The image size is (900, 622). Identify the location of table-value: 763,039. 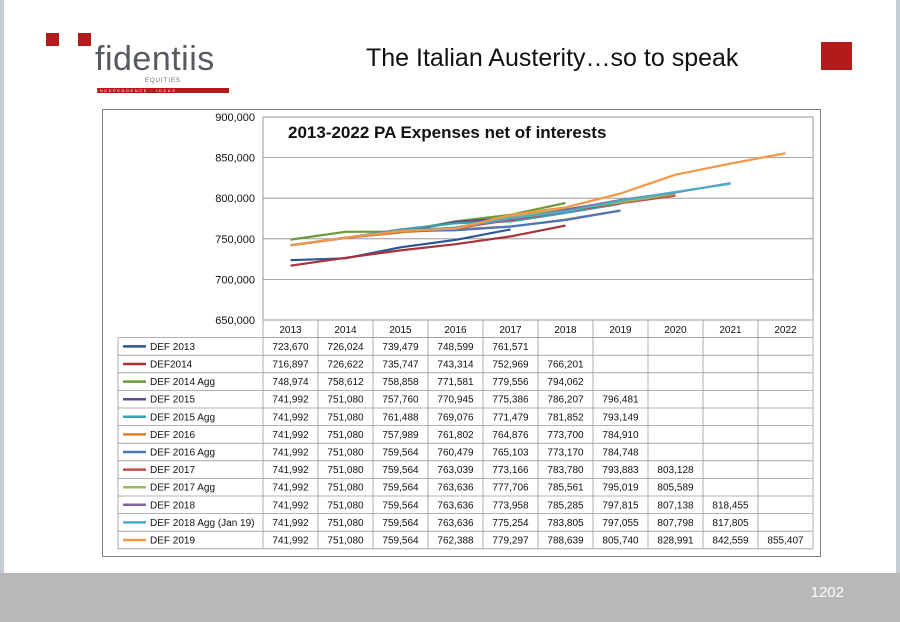
(455, 470).